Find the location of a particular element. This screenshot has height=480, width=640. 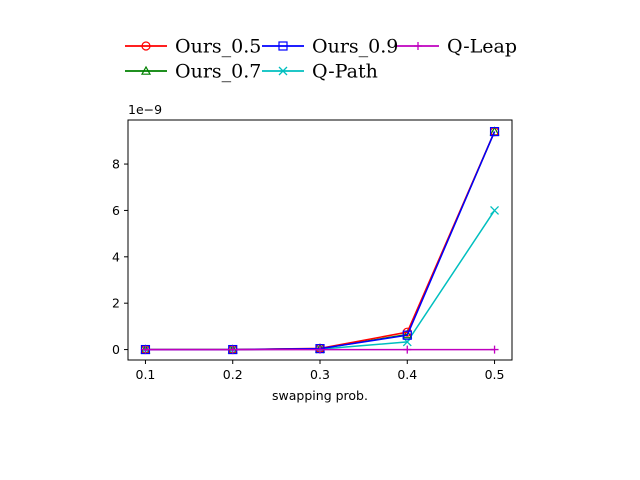

legend-label: Ours_0.9 is located at coordinates (355, 47).